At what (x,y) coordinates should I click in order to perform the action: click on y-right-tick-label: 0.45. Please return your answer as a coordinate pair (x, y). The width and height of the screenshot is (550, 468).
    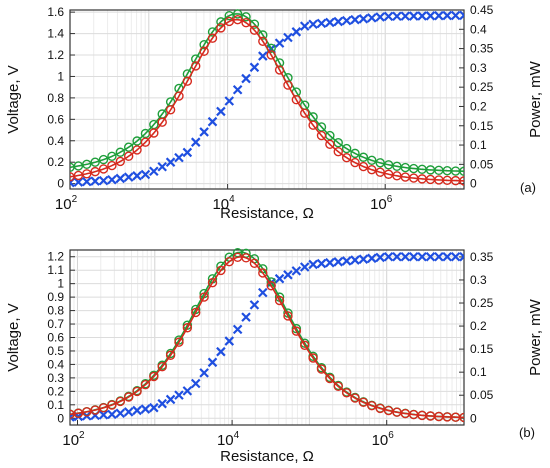
    Looking at the image, I should click on (482, 10).